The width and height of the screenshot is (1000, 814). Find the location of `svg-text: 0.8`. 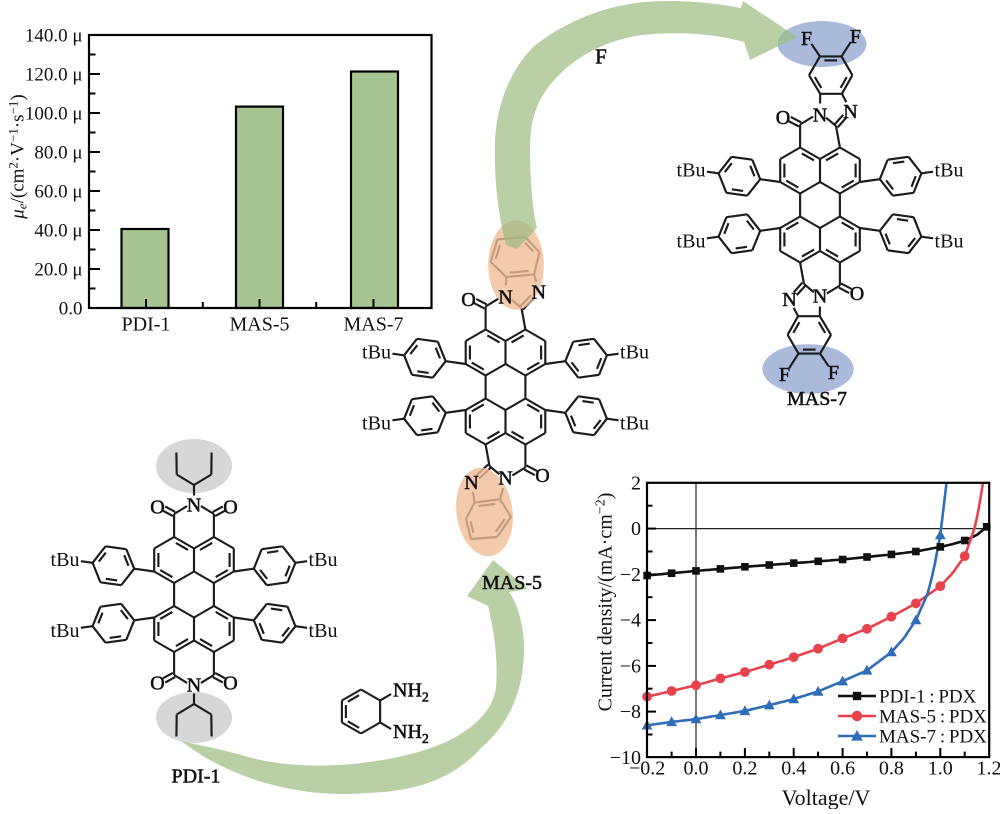

svg-text: 0.8 is located at coordinates (891, 769).